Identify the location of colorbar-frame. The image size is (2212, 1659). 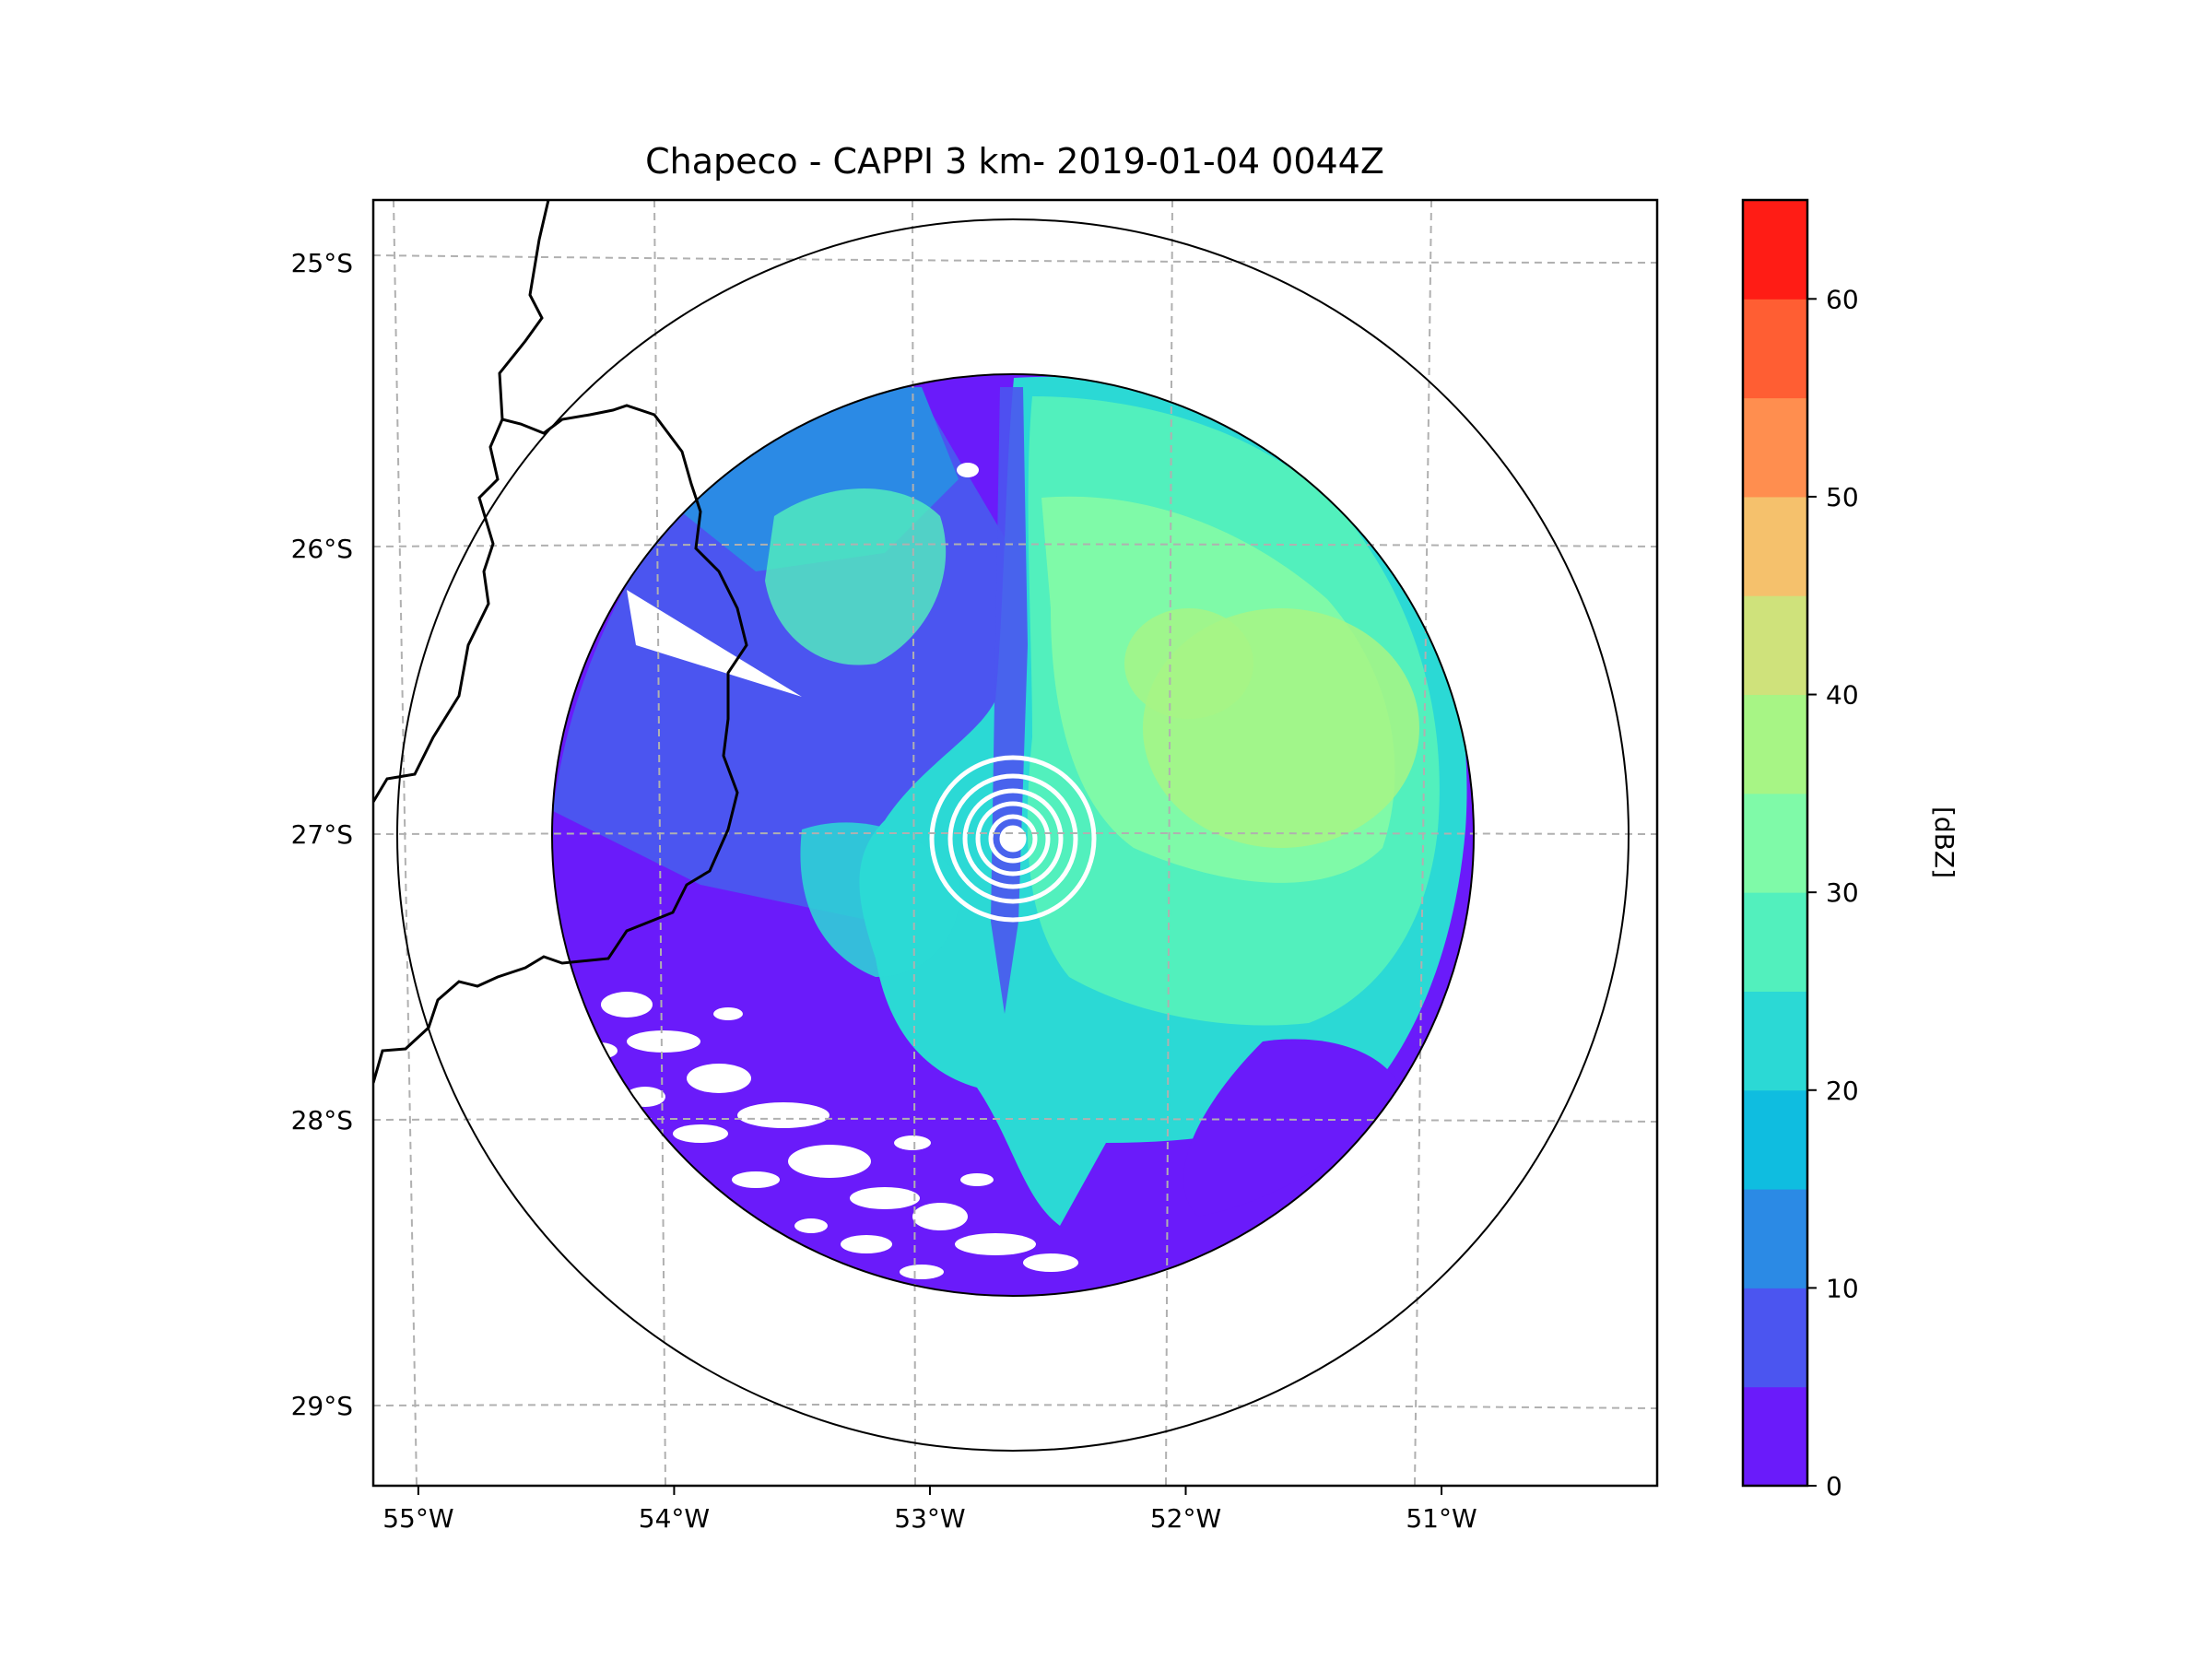
(1775, 843).